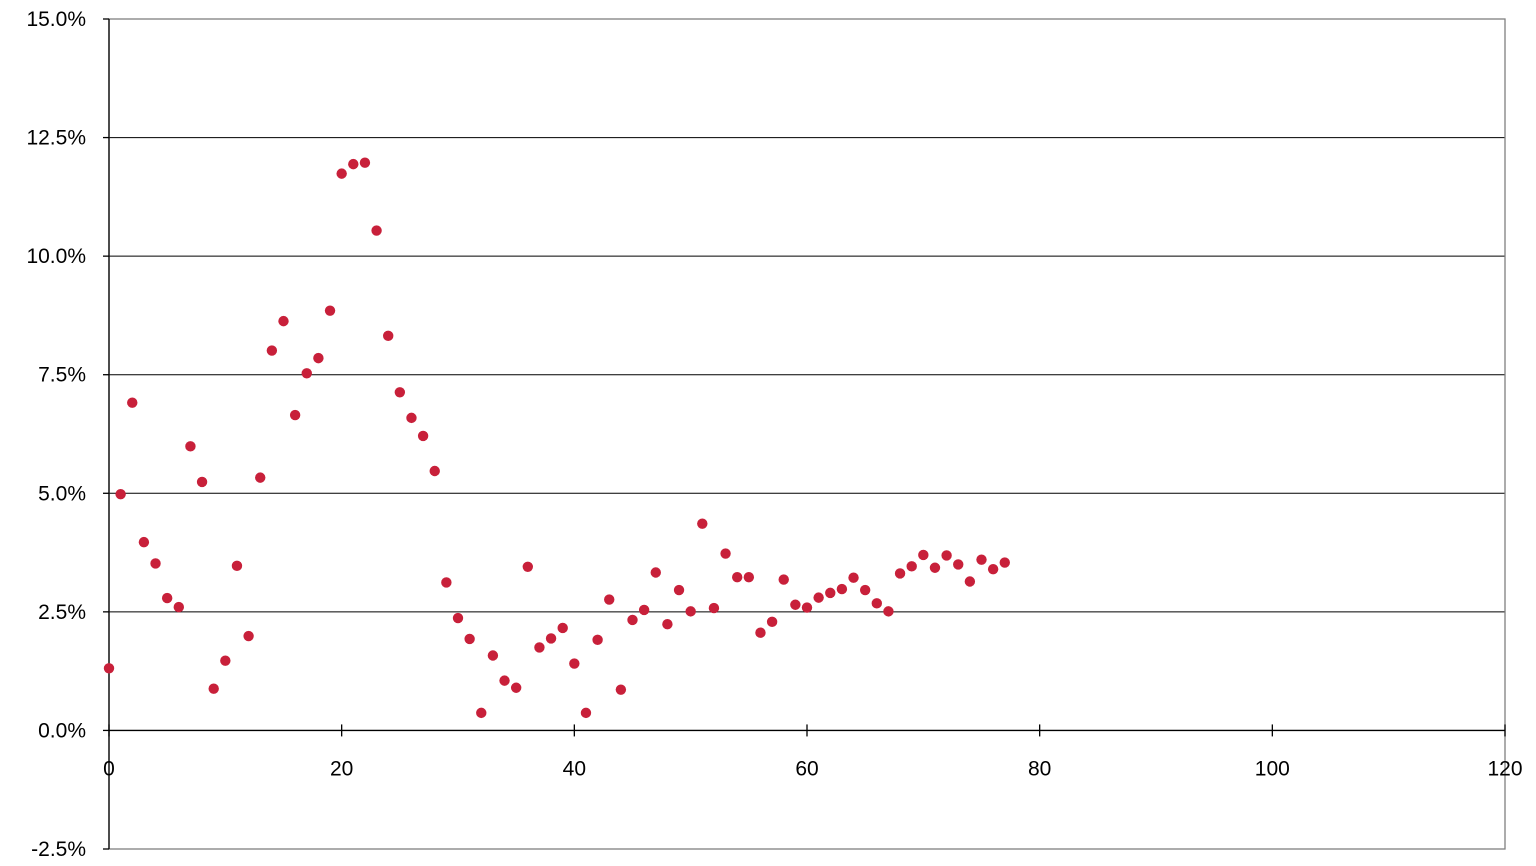 The height and width of the screenshot is (866, 1536). I want to click on x-tick-label: 20, so click(341, 768).